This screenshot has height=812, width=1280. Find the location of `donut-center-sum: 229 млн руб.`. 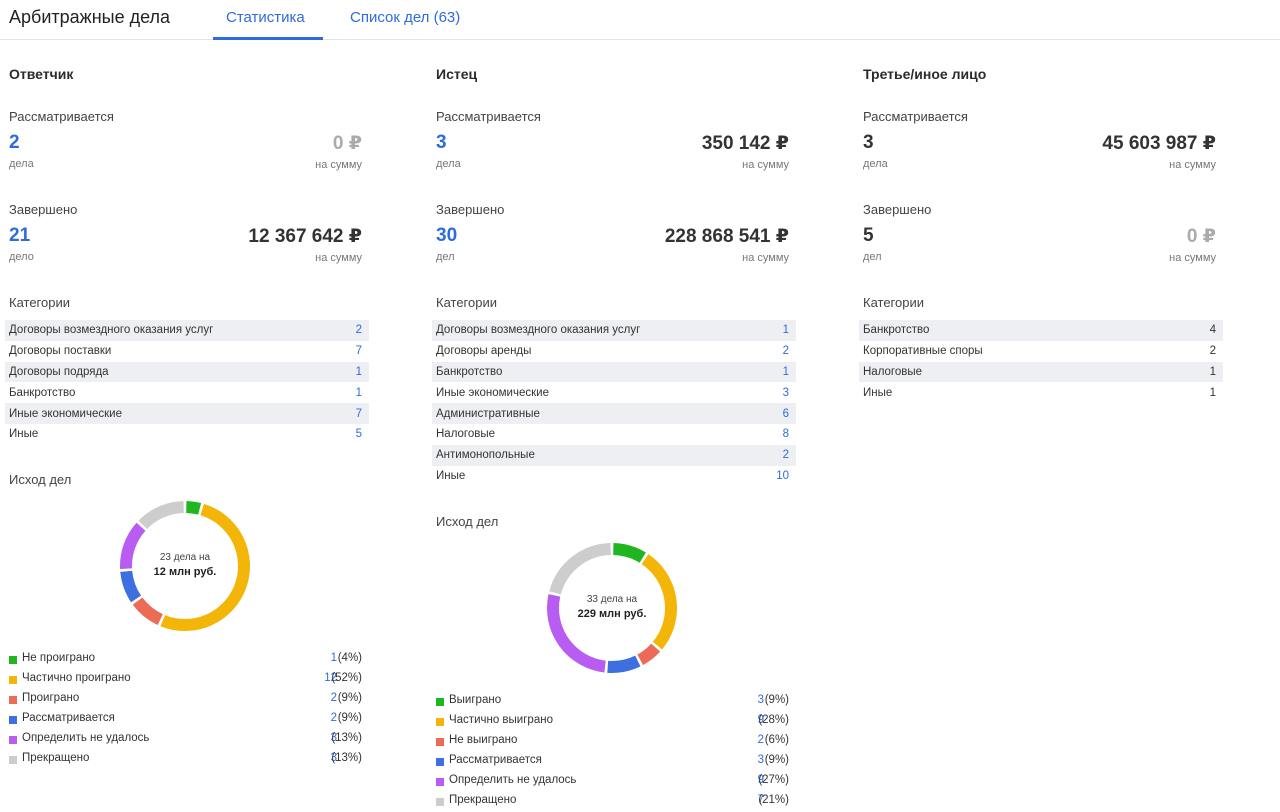

donut-center-sum: 229 млн руб. is located at coordinates (612, 614).